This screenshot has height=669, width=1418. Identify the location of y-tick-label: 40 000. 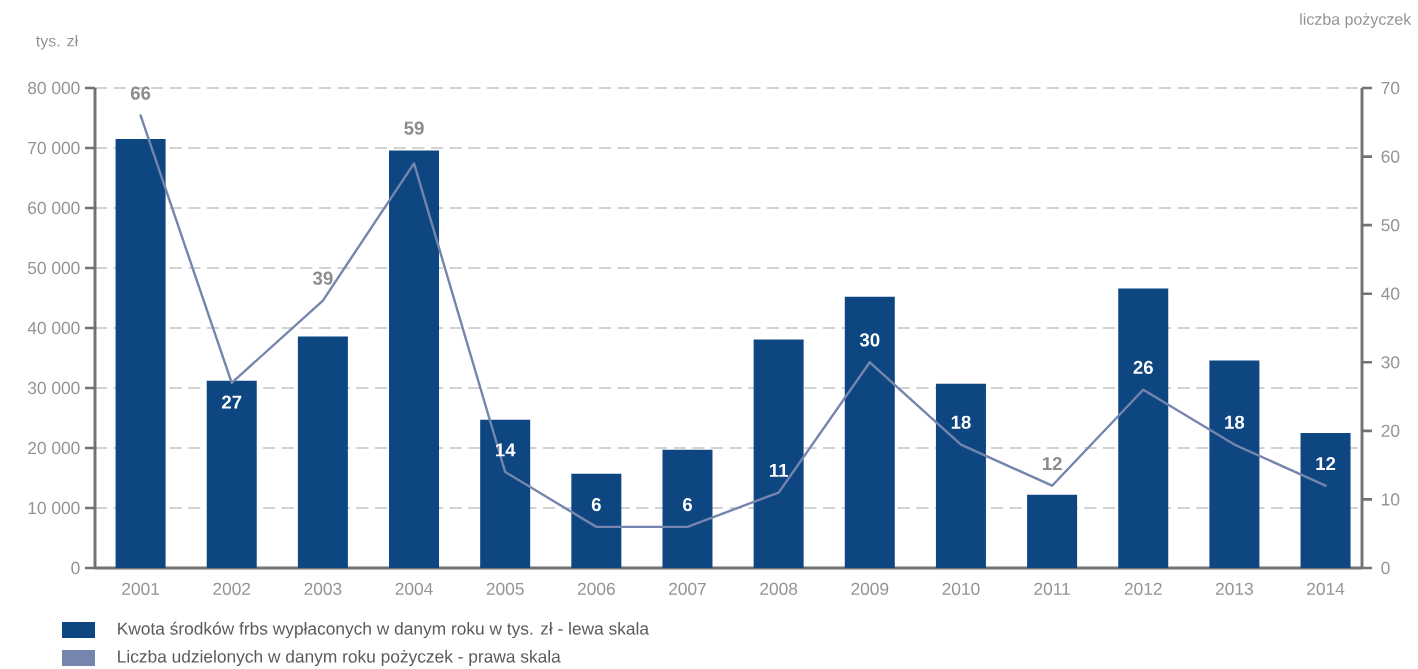
(53, 328).